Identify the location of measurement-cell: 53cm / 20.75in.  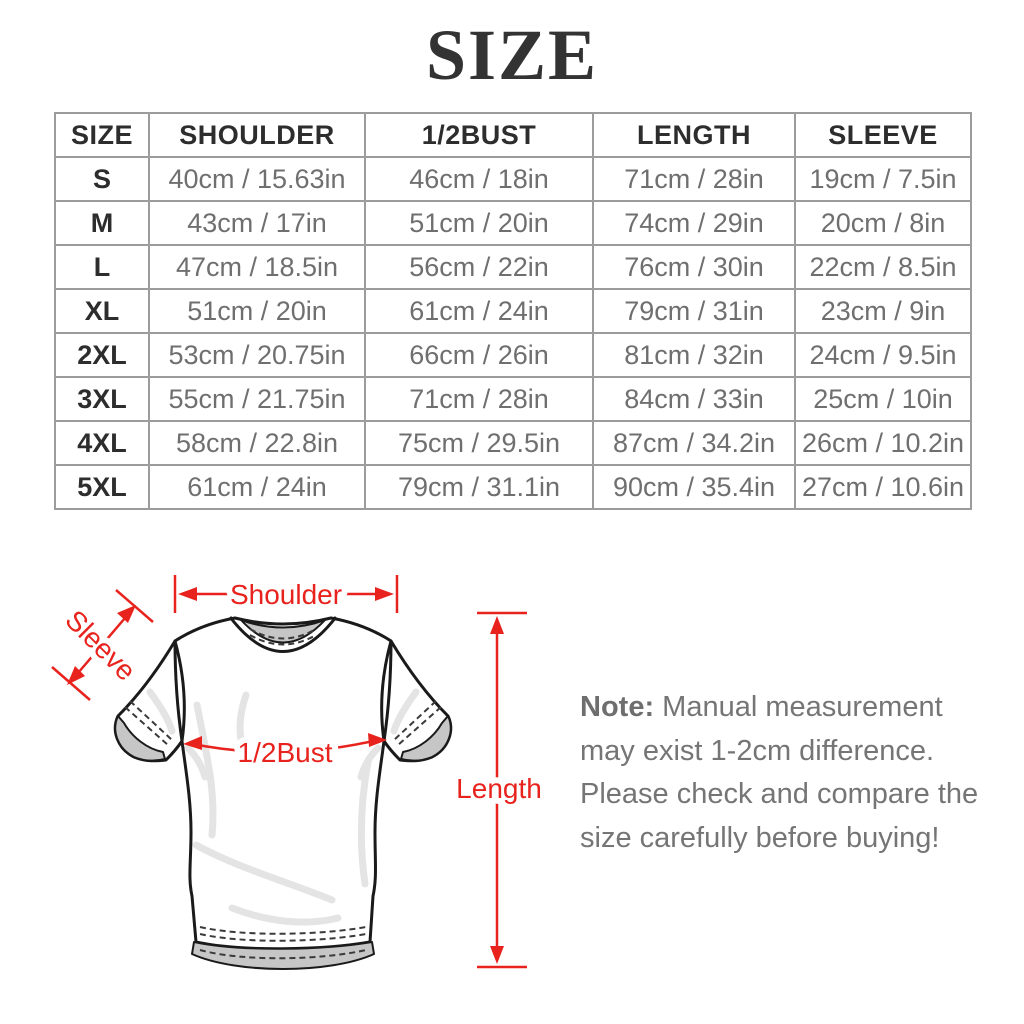
(257, 355).